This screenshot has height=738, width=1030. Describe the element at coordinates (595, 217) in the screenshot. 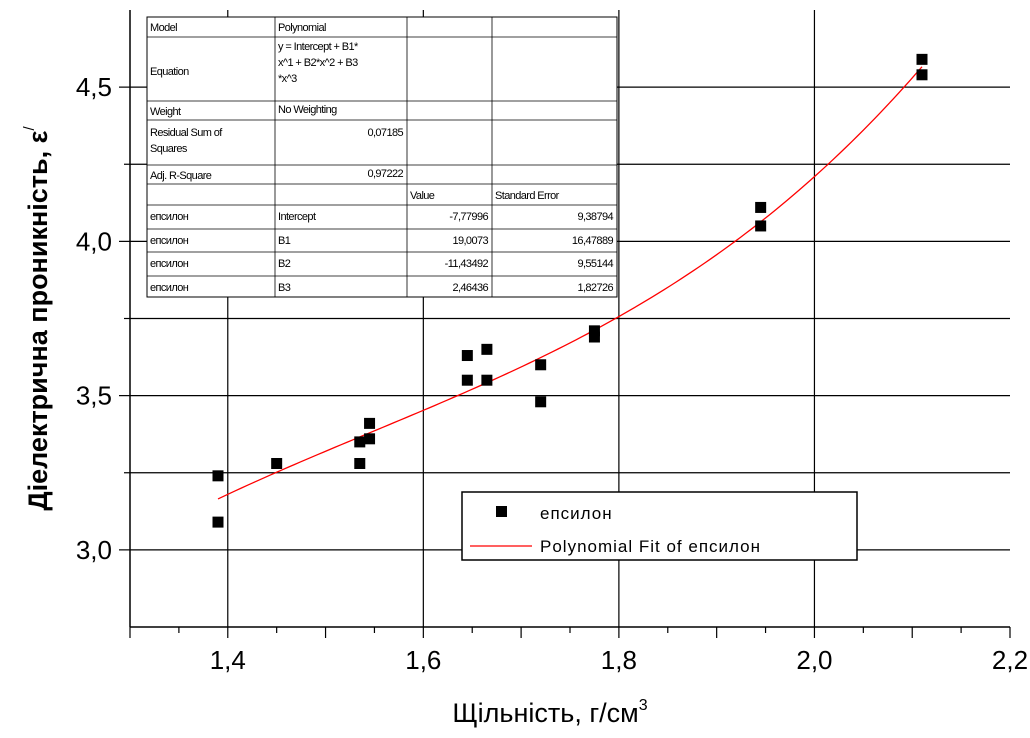

I see `stats-row-error: 9,38794` at that location.